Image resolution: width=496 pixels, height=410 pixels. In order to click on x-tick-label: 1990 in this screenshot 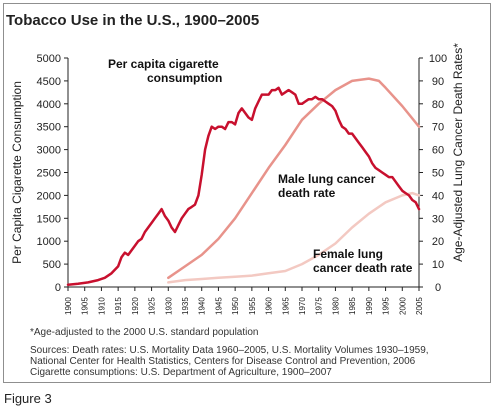, I will do `click(369, 306)`.